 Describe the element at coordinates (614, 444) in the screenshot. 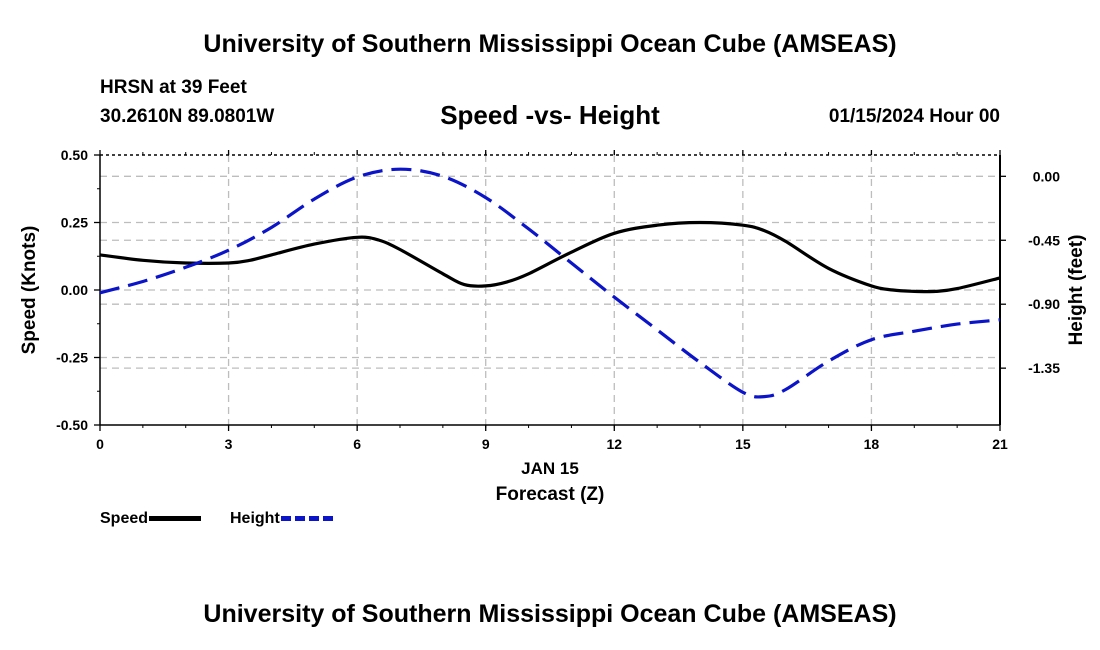

I see `x-tick-label: 12` at that location.